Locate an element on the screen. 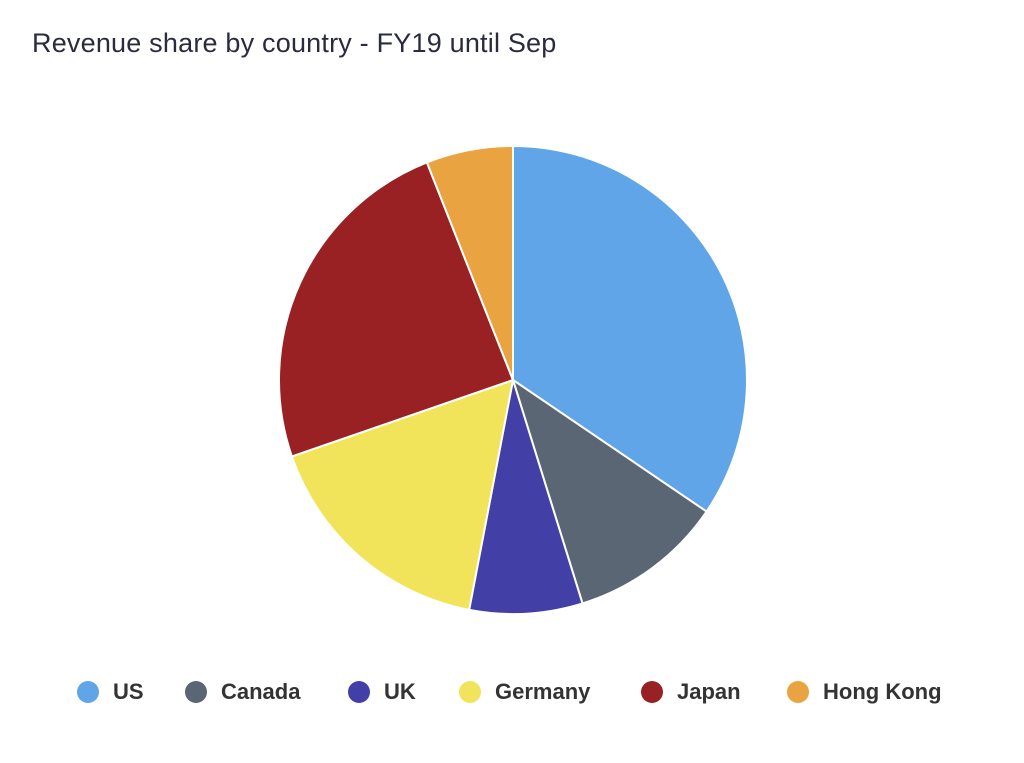  legend-item-canada: Canada is located at coordinates (242, 692).